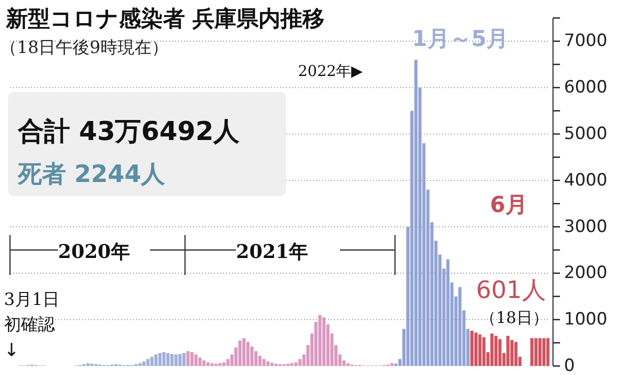  What do you see at coordinates (569, 365) in the screenshot?
I see `y-tick-label: 0` at bounding box center [569, 365].